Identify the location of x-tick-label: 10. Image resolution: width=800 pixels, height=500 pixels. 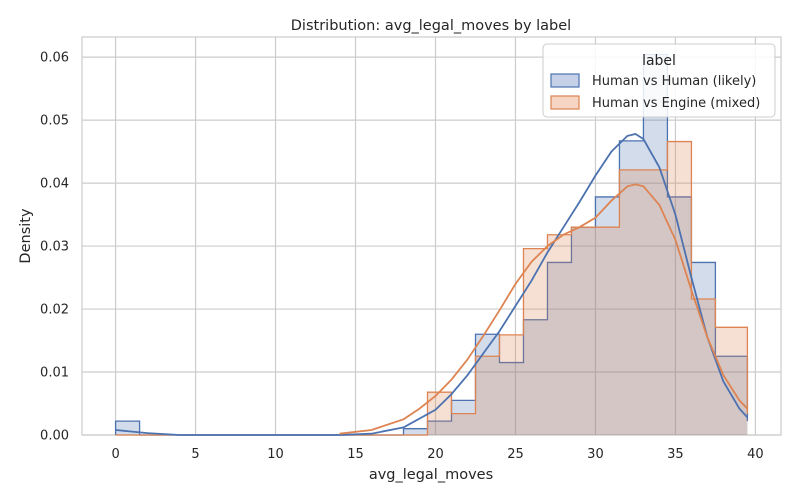
(275, 454).